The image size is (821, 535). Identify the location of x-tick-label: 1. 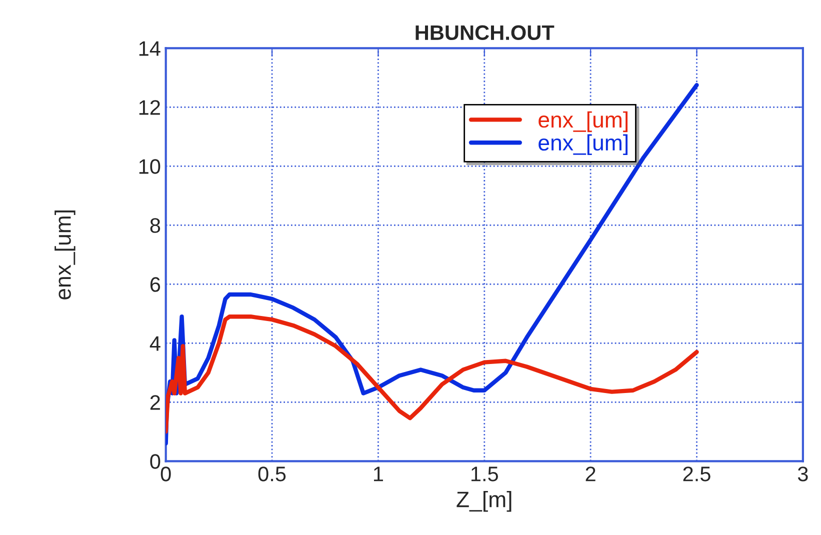
(378, 474).